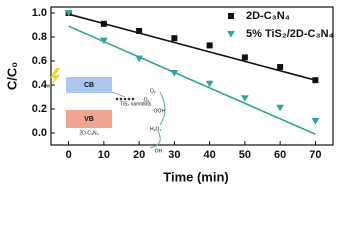 The image size is (337, 240). Describe the element at coordinates (245, 155) in the screenshot. I see `x-tick-label: 50` at that location.